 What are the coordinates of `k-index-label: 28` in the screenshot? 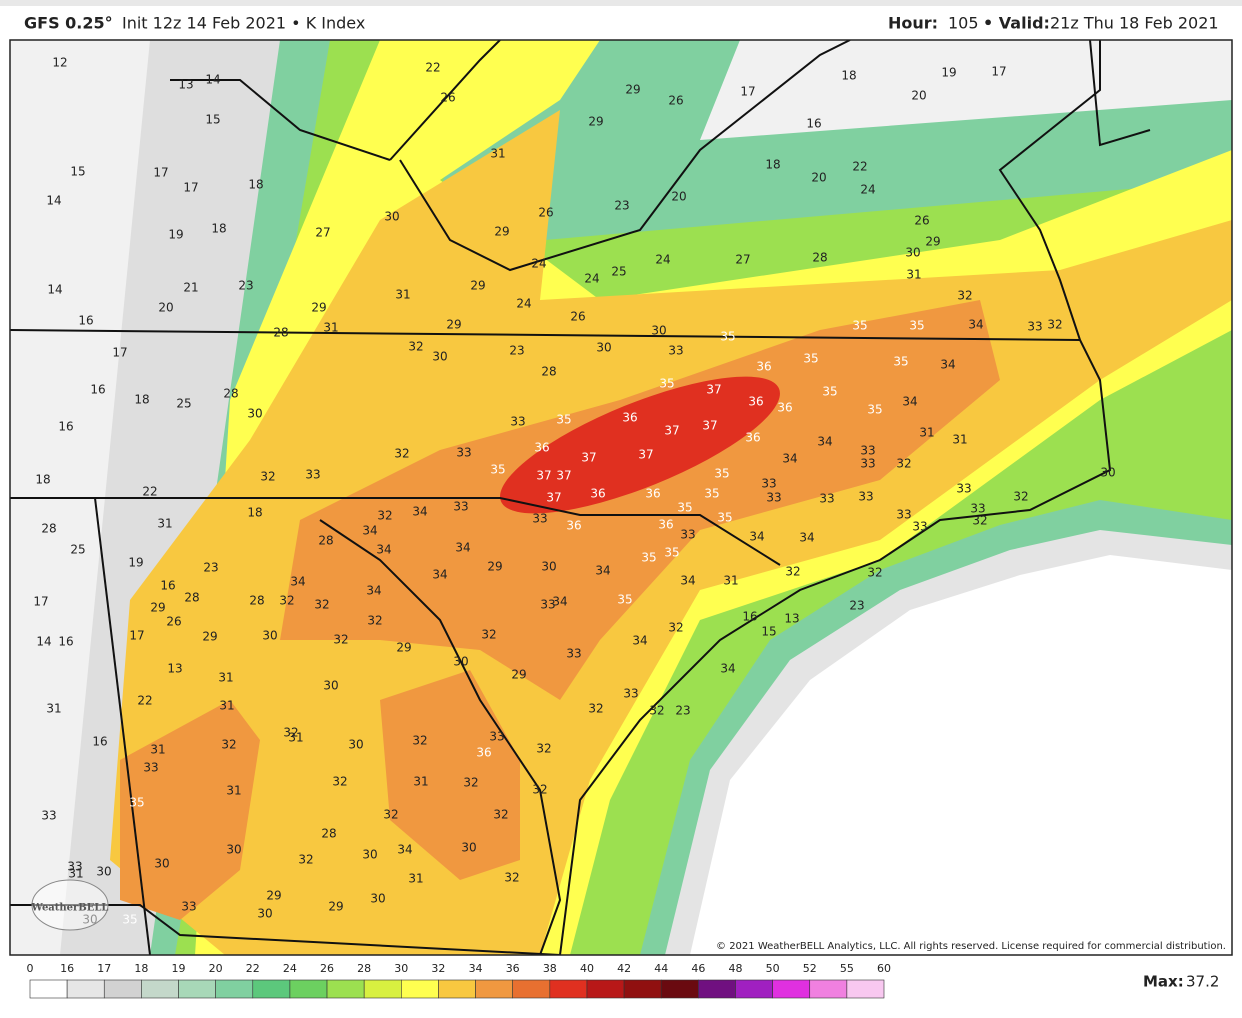 It's located at (328, 834).